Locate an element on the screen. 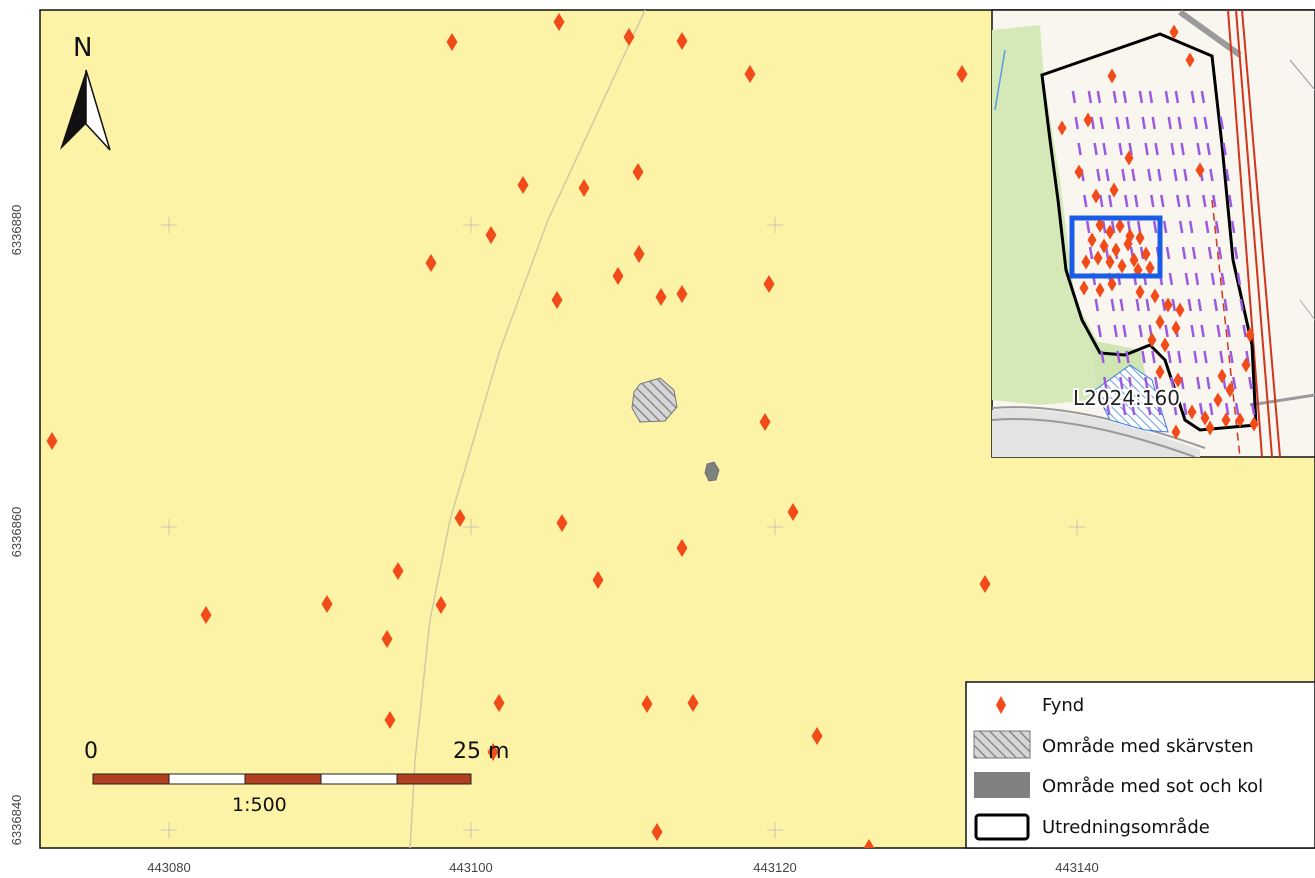  legend-symbol-sot-kol is located at coordinates (1002, 785).